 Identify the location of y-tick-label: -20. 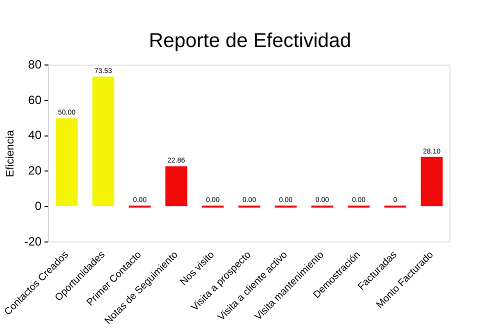
(33, 241).